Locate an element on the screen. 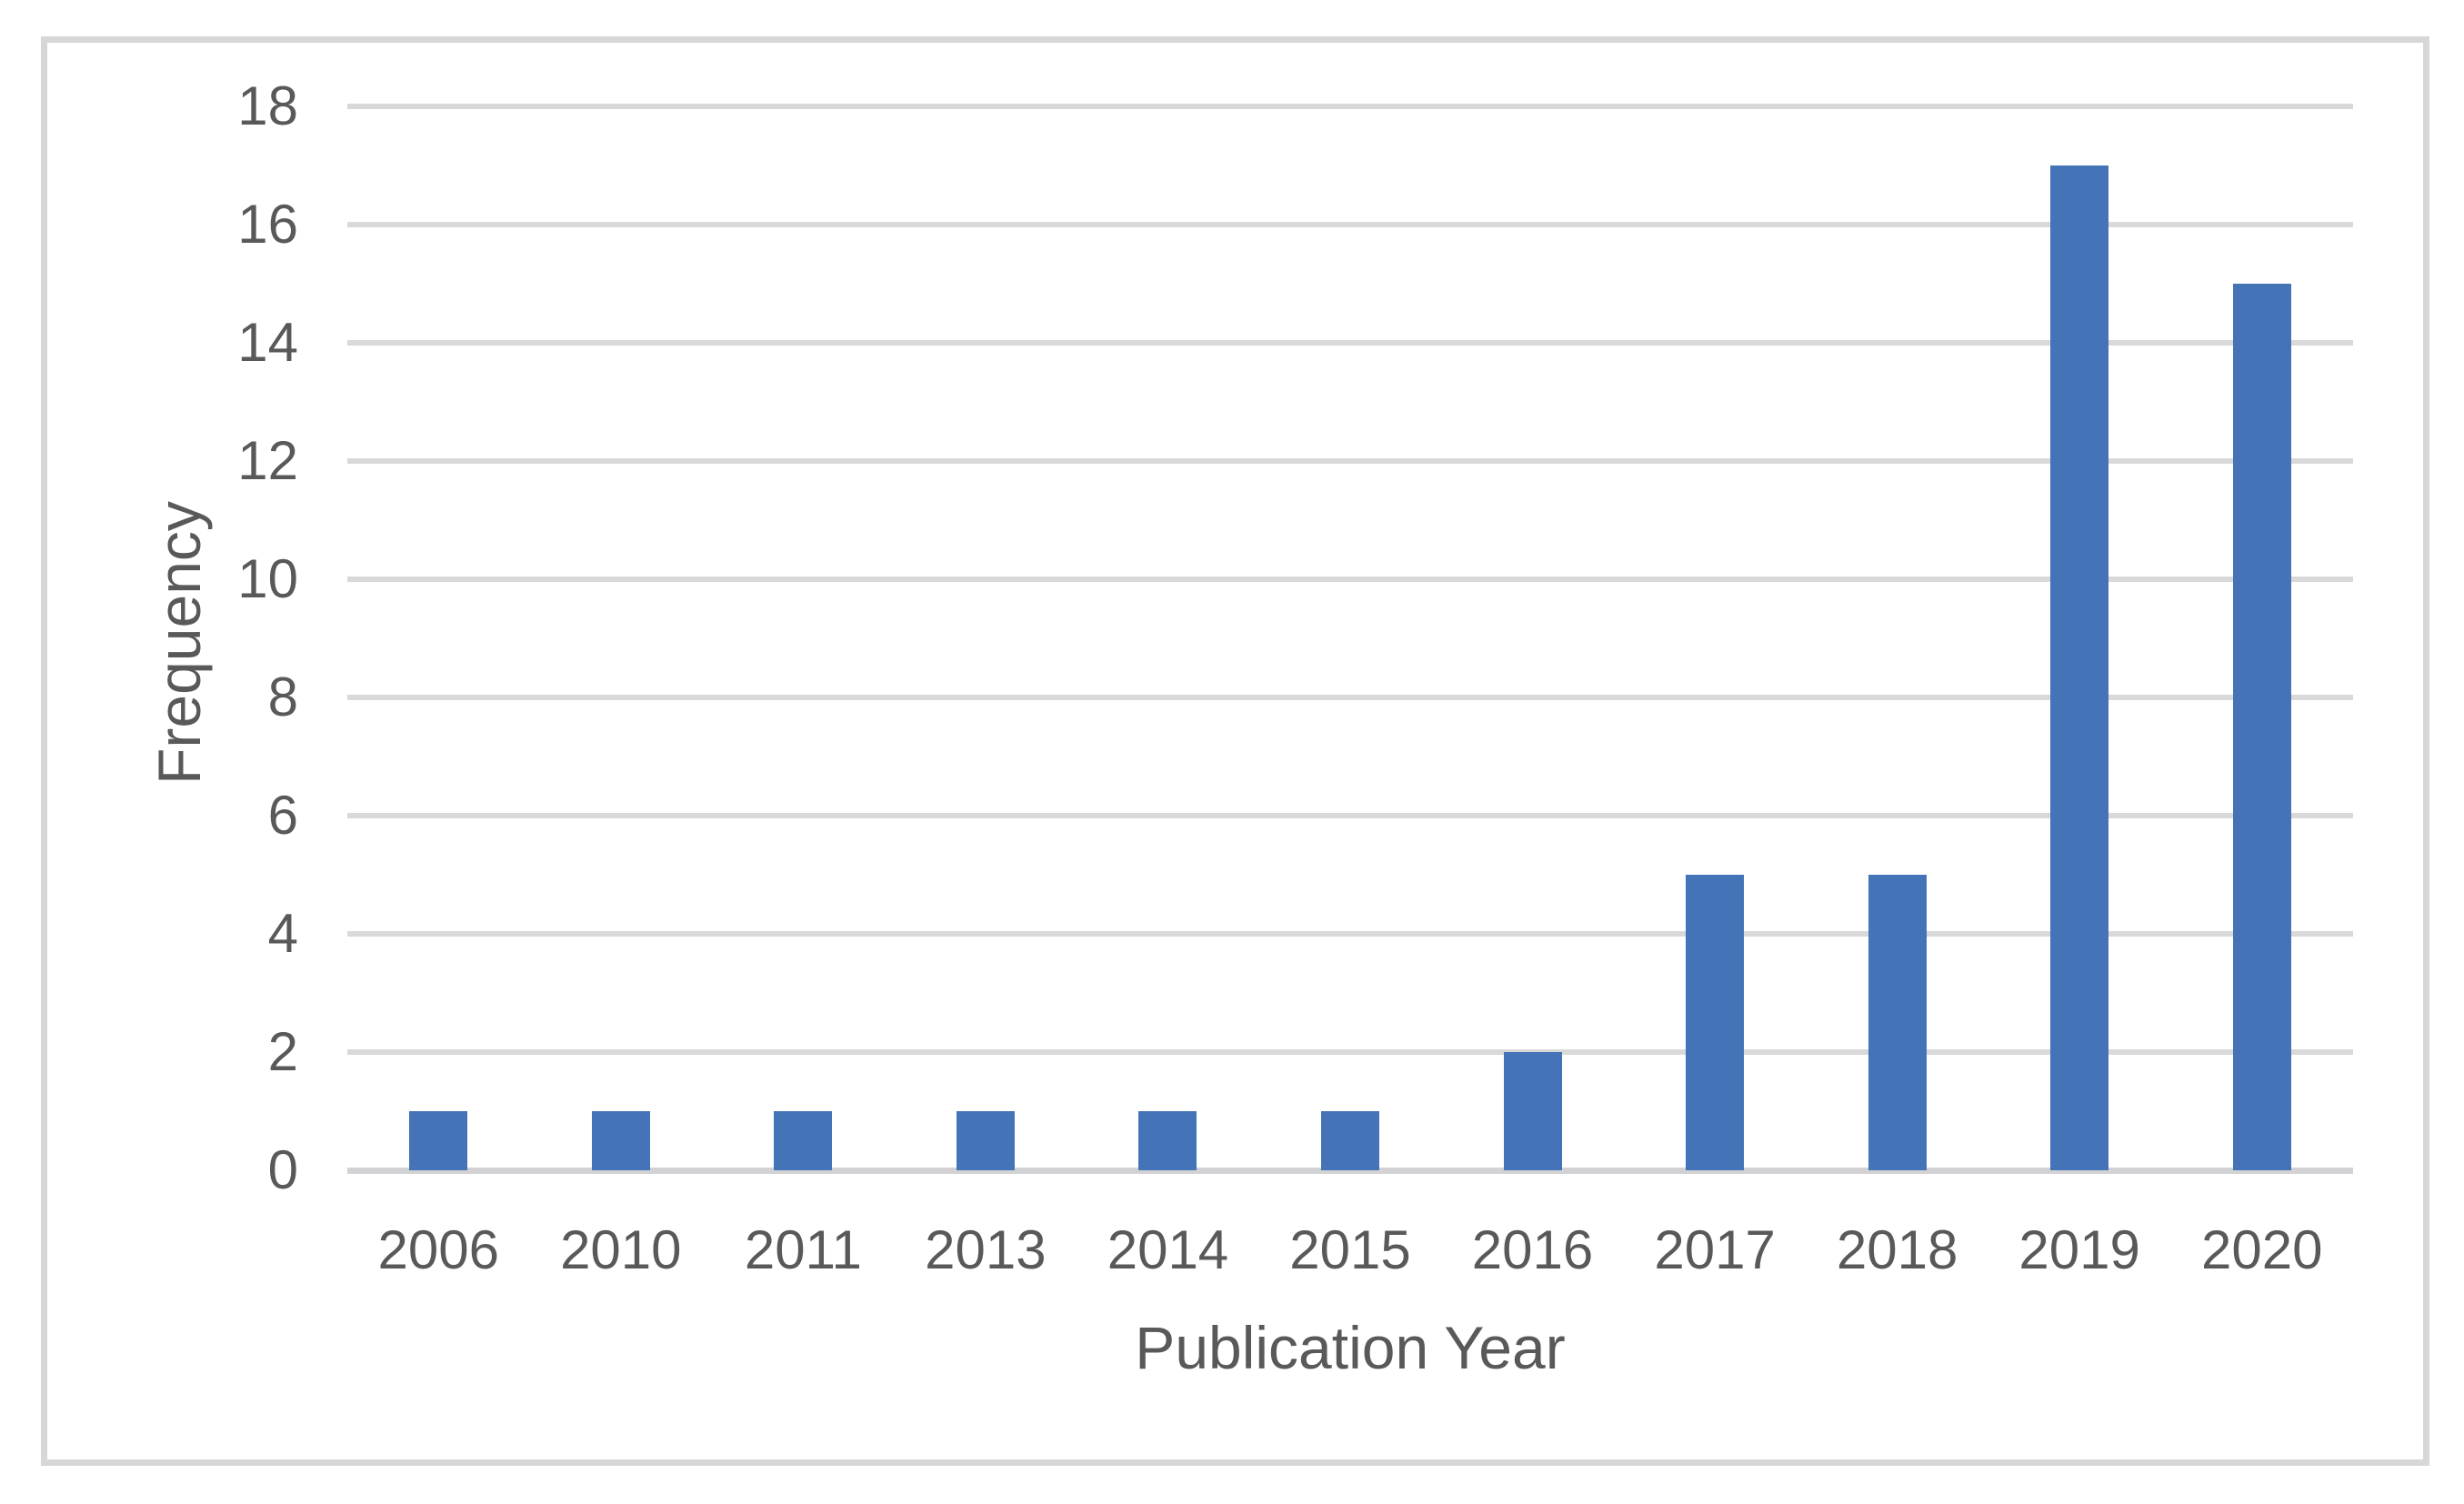 The image size is (2464, 1504). bar-2016 is located at coordinates (1533, 1111).